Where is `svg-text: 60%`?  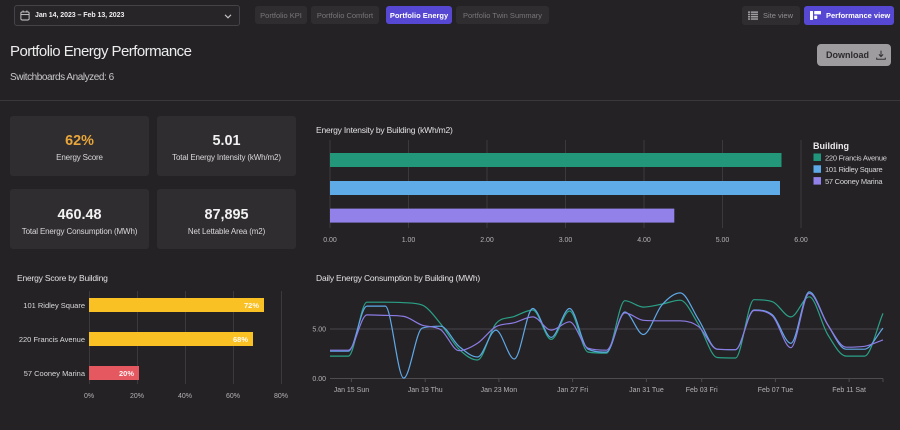 svg-text: 60% is located at coordinates (233, 396).